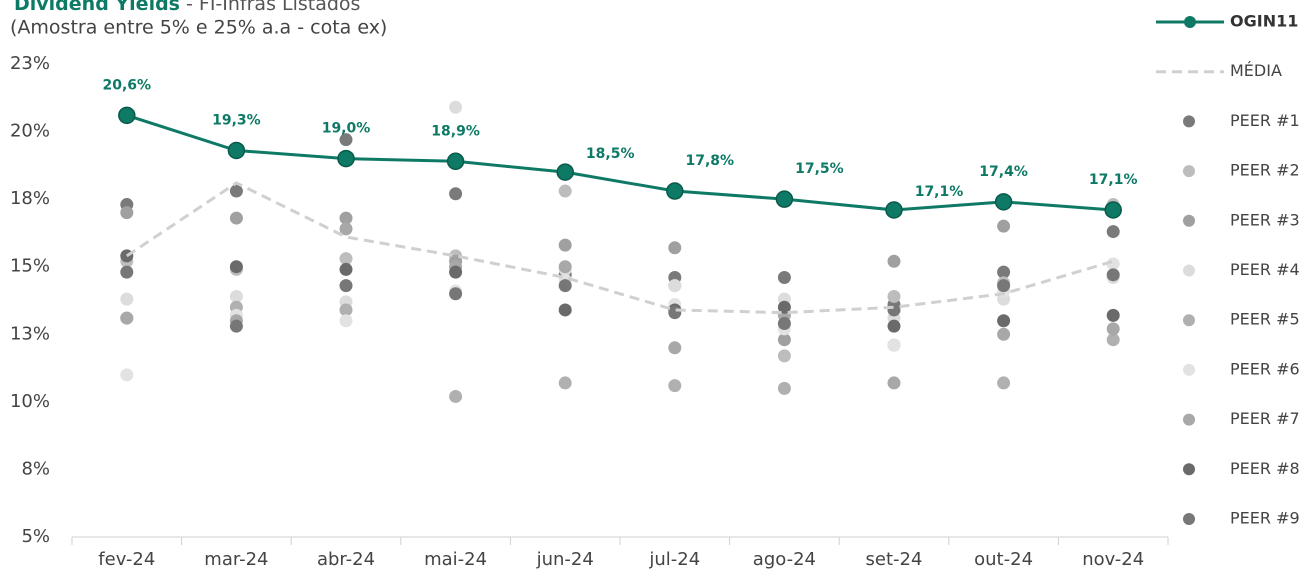 This screenshot has width=1314, height=576. I want to click on legend-label: PEER #5, so click(1265, 319).